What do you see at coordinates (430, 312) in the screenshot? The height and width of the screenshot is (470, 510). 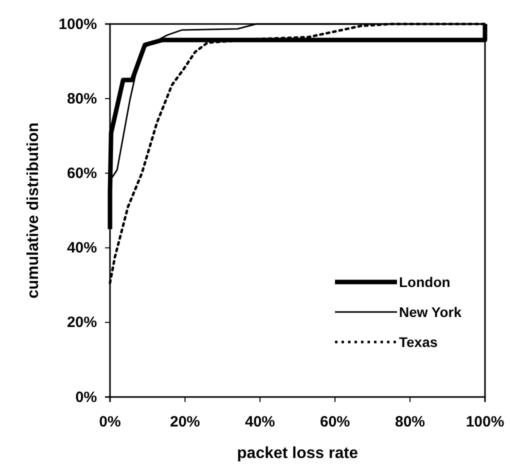 I see `legend-label: New York` at bounding box center [430, 312].